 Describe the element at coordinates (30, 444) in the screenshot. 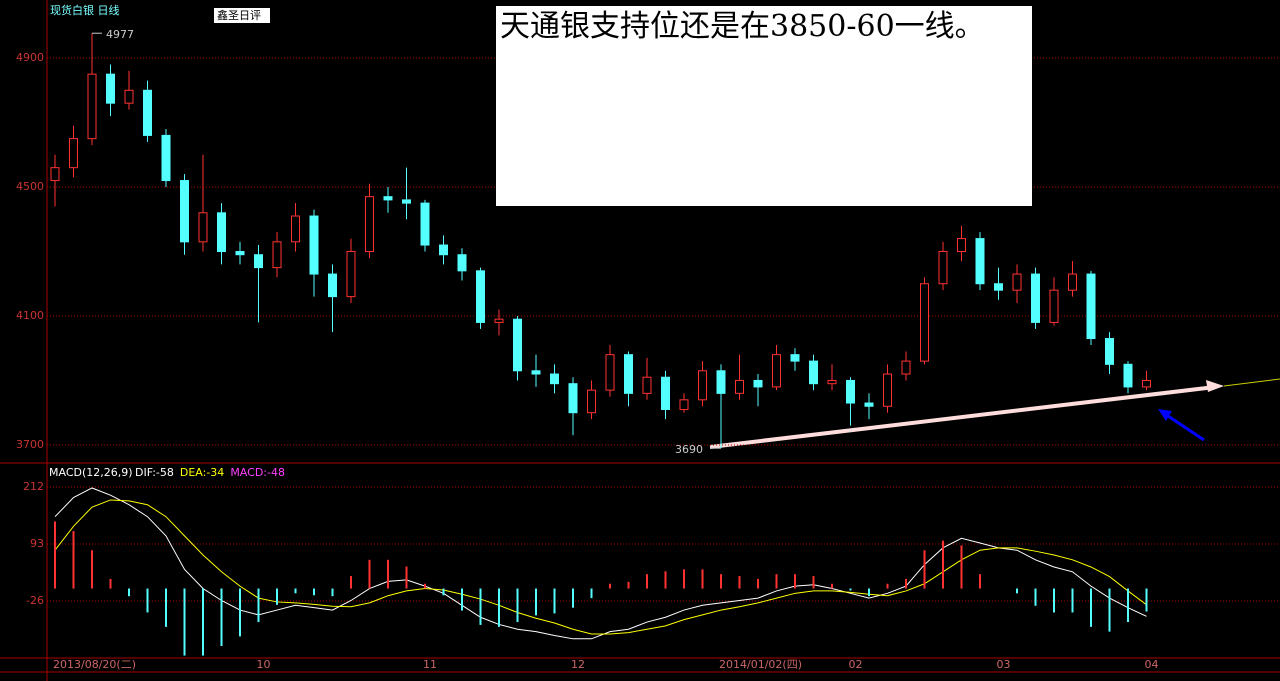

I see `y-tick-label: 3700` at that location.